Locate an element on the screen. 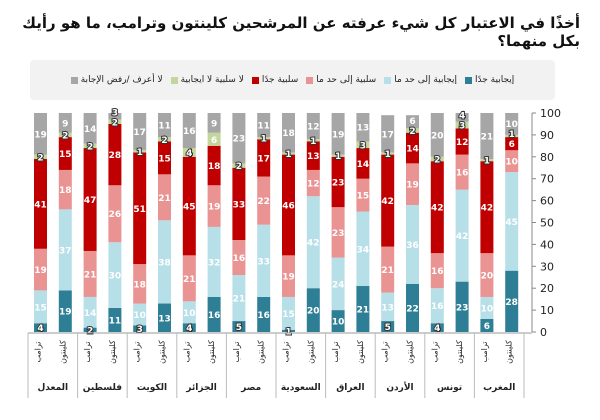 Image resolution: width=600 pixels, height=420 pixels. data-label: 23 is located at coordinates (239, 140).